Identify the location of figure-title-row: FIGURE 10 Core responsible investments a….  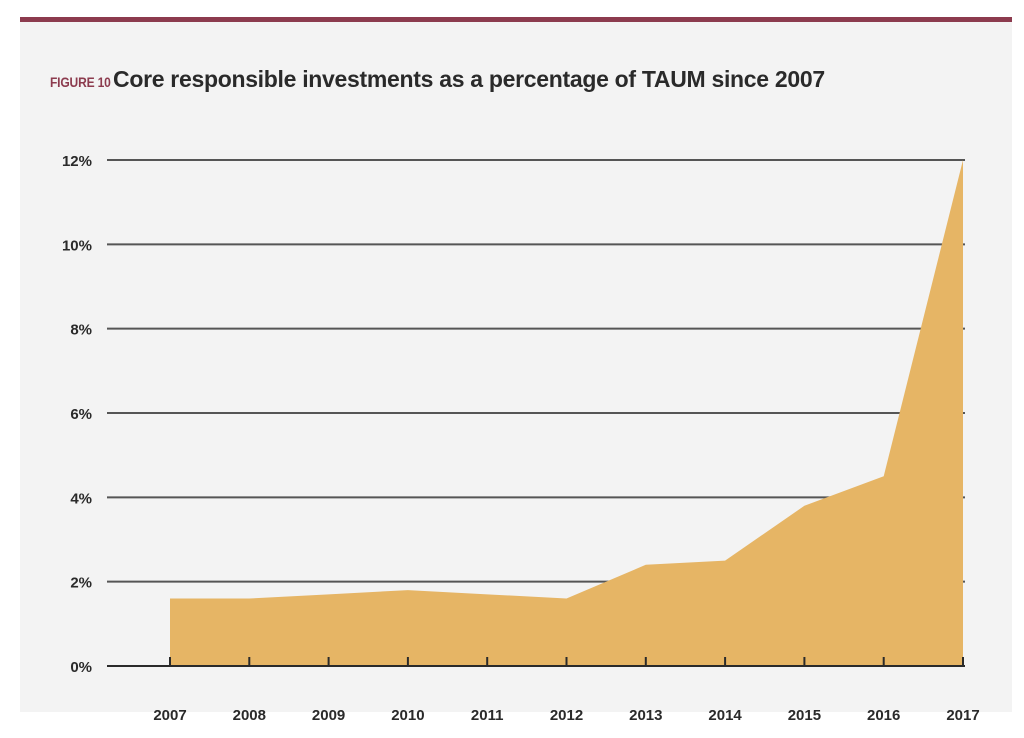
(437, 79).